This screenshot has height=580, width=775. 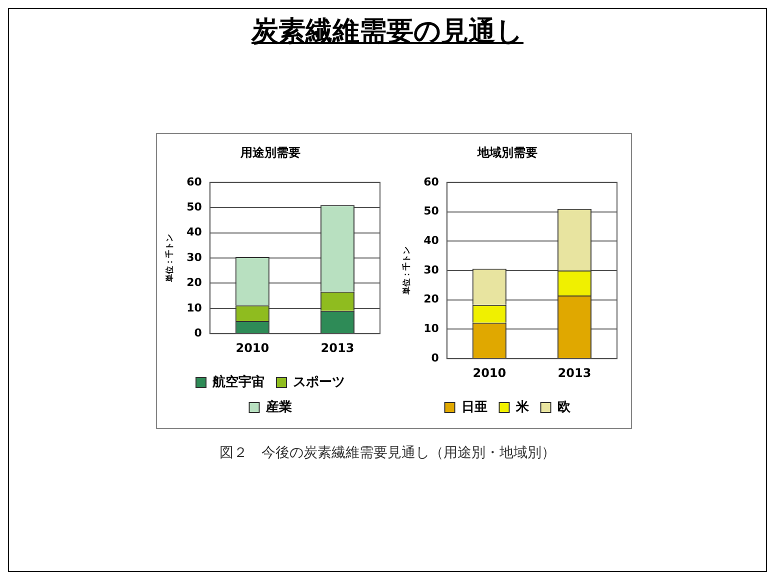 I want to click on legend-label: スポーツ, so click(x=319, y=382).